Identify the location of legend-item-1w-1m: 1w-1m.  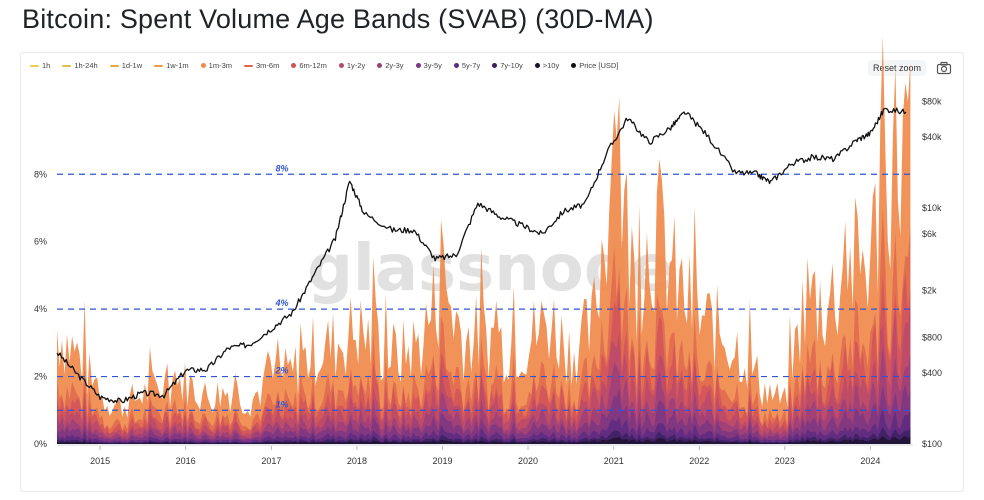
(171, 65).